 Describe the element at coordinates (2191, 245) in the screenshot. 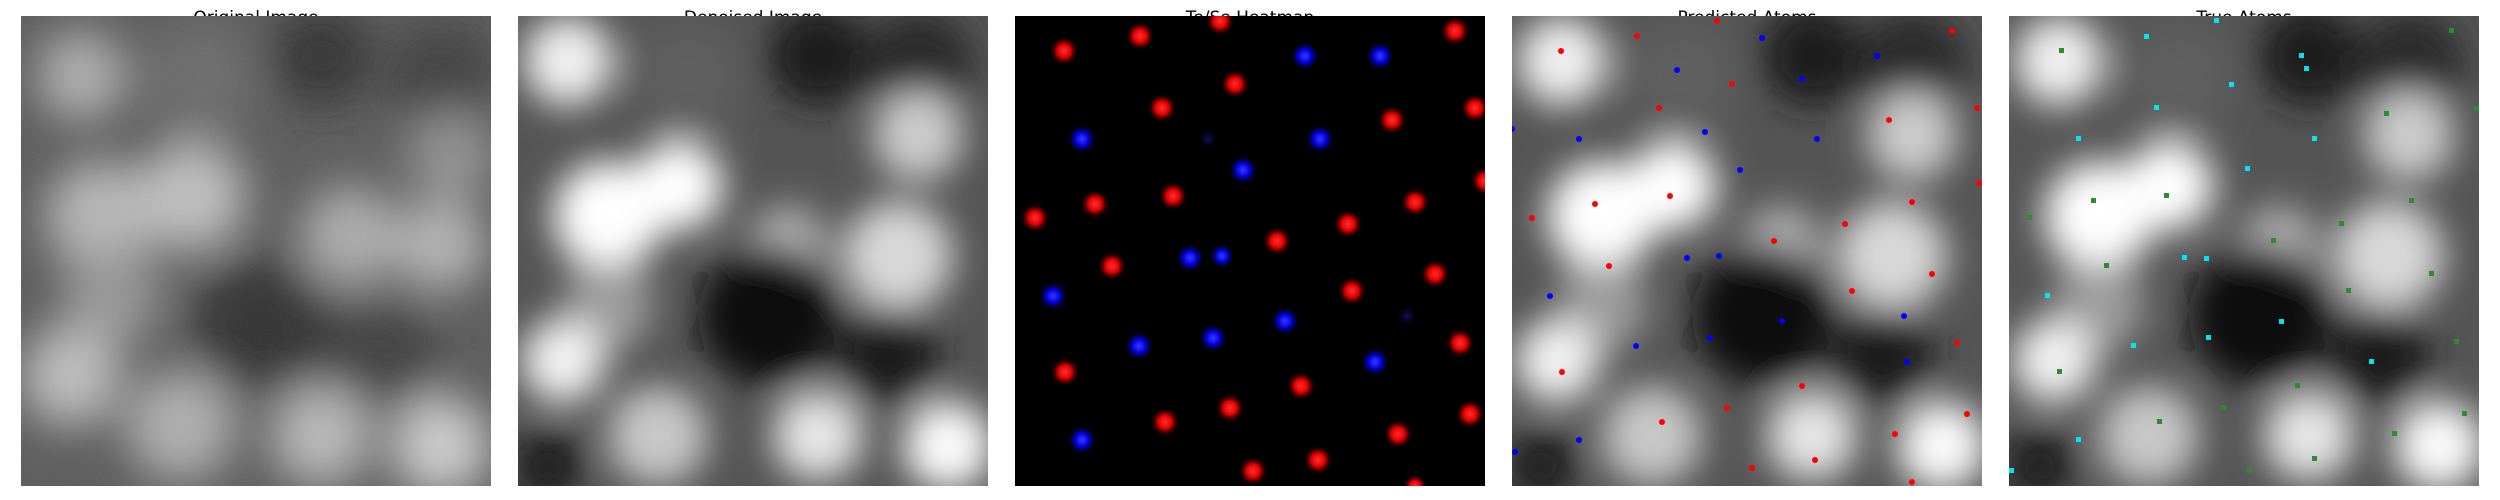

I see `true-atom-markers-se` at that location.